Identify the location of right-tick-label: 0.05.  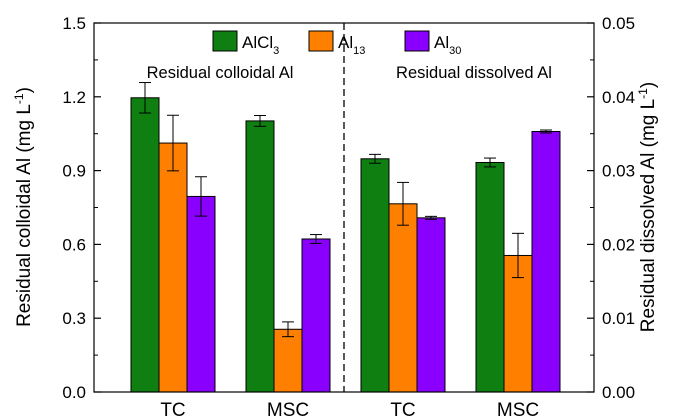
(618, 23).